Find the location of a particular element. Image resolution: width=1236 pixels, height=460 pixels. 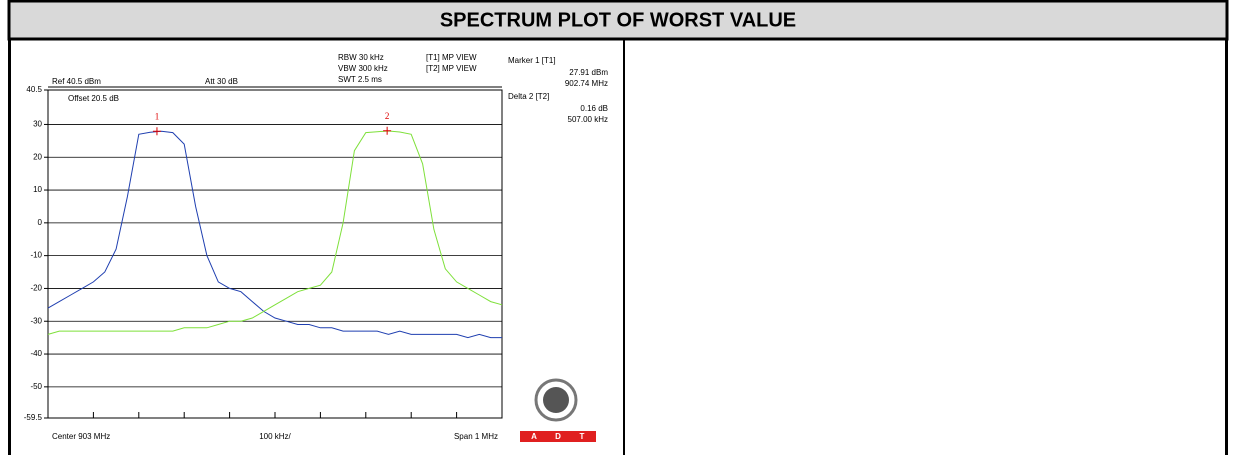

logo-band is located at coordinates (558, 436).